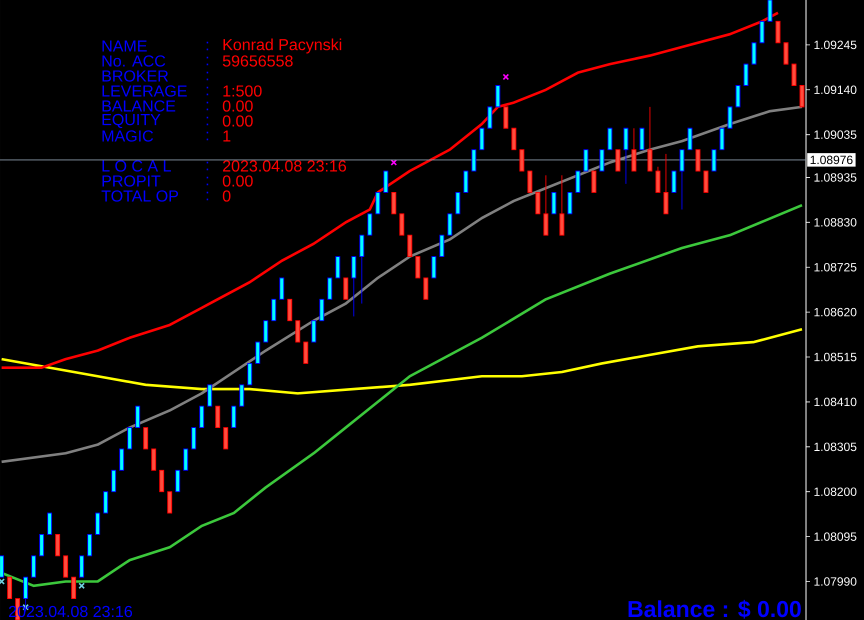 The height and width of the screenshot is (620, 864). What do you see at coordinates (835, 222) in the screenshot?
I see `y-tick-label: 1.08830` at bounding box center [835, 222].